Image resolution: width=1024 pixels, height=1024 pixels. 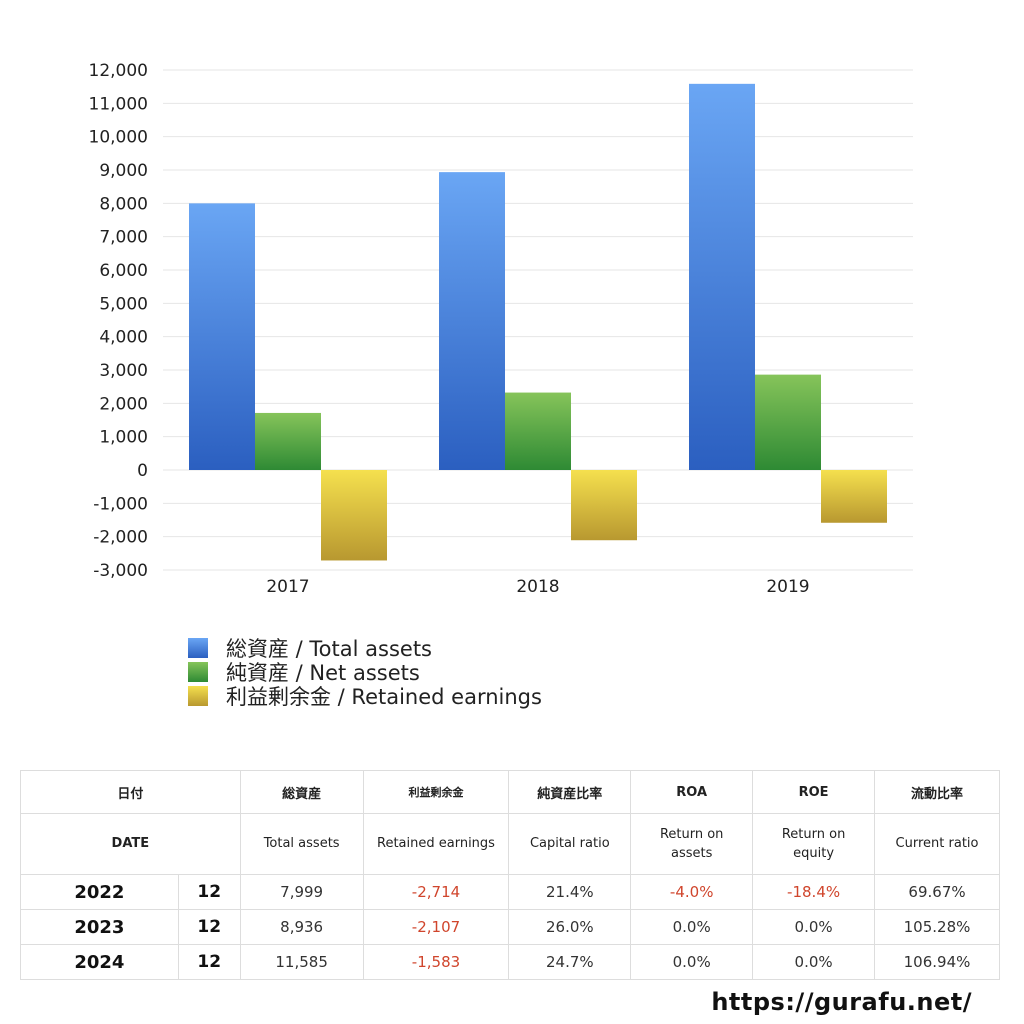 I want to click on y-tick-label: 6,000, so click(x=123, y=271).